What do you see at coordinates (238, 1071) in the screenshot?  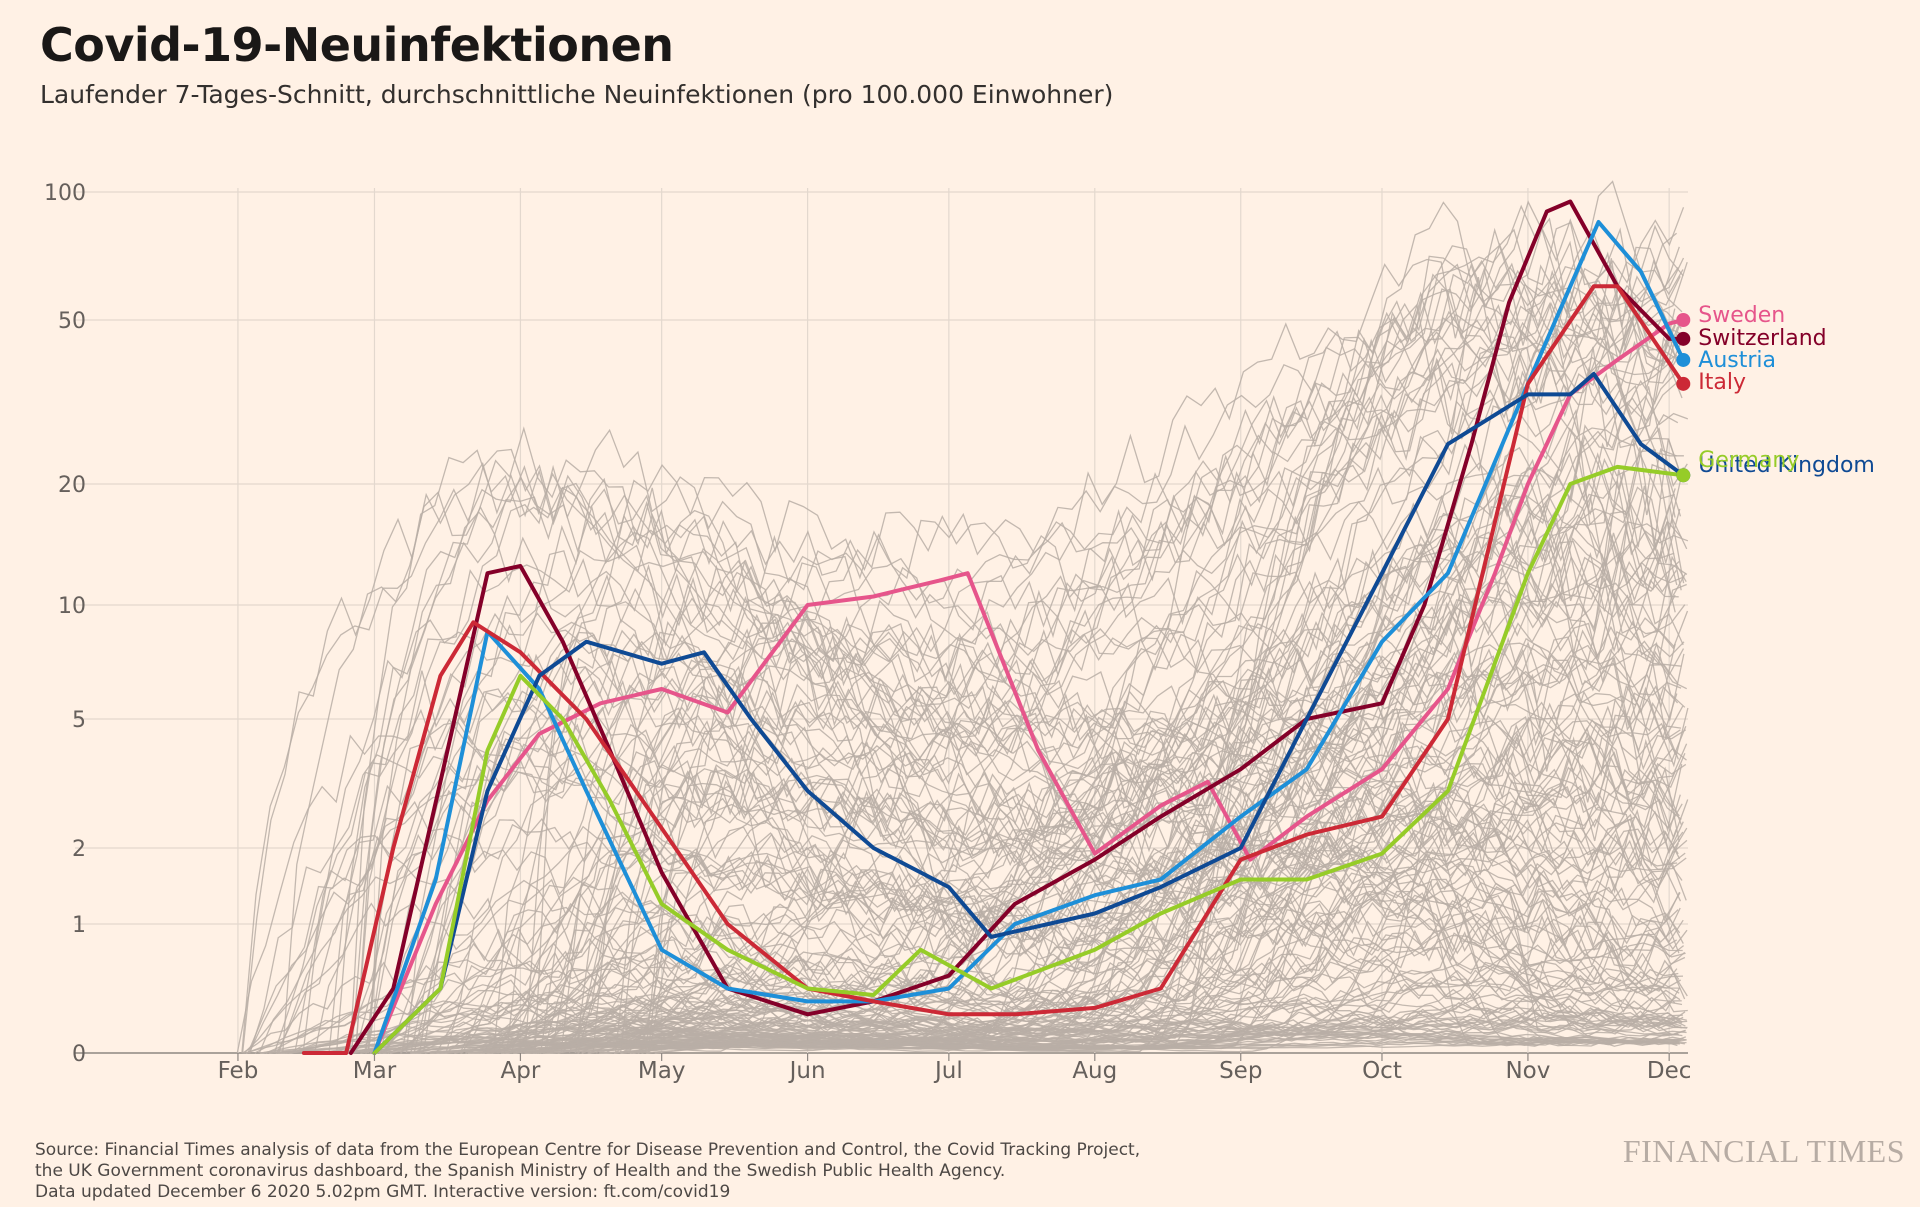 I see `x-tick-label: Feb` at bounding box center [238, 1071].